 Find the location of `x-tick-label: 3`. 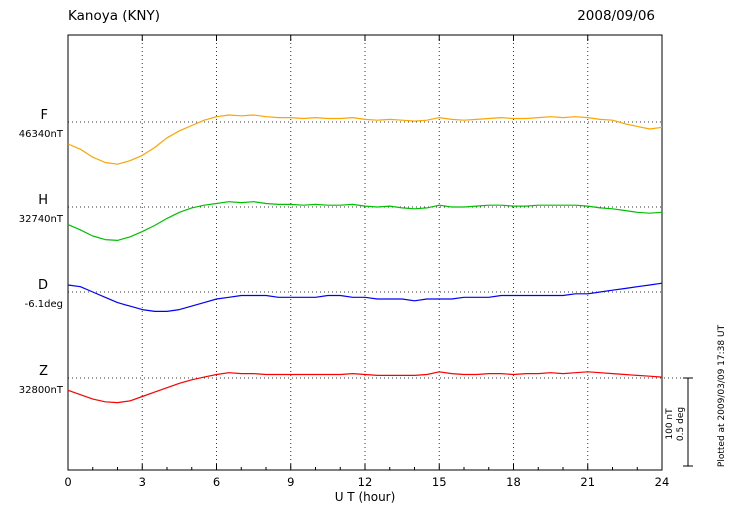

x-tick-label: 3 is located at coordinates (142, 482).